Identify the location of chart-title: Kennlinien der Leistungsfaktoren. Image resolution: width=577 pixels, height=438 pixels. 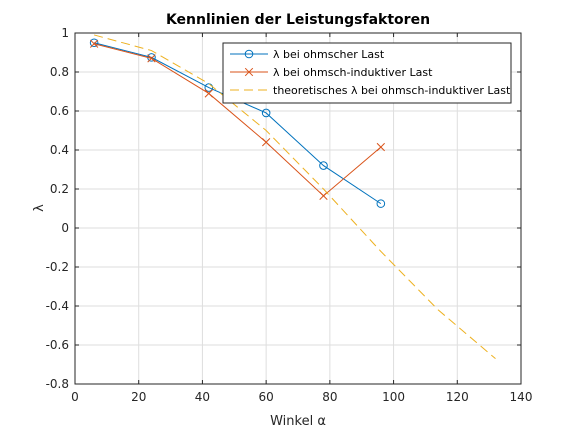
(298, 20).